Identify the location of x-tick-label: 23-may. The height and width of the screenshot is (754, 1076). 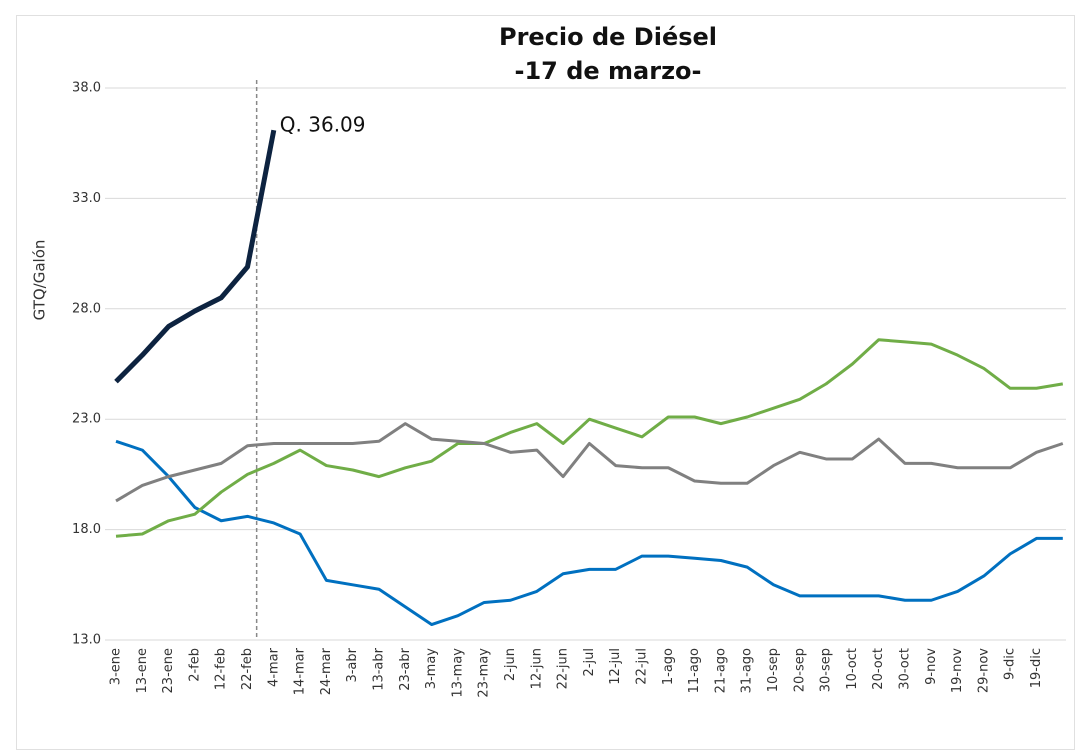
(484, 673).